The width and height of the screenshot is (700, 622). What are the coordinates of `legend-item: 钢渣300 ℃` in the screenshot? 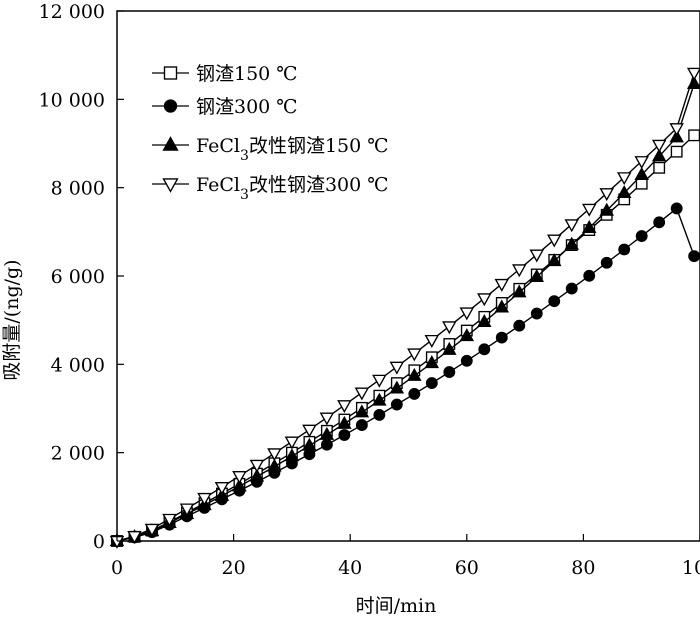 It's located at (225, 107).